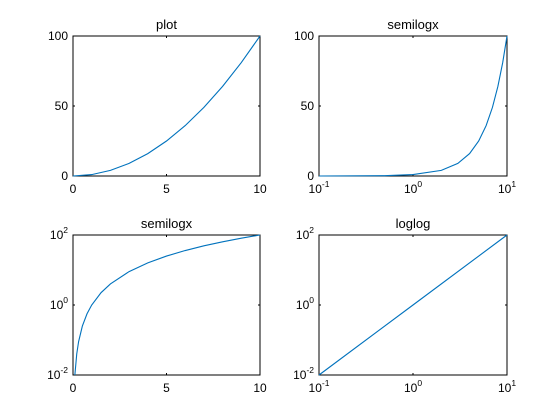  Describe the element at coordinates (166, 24) in the screenshot. I see `subplot-title: plot` at that location.